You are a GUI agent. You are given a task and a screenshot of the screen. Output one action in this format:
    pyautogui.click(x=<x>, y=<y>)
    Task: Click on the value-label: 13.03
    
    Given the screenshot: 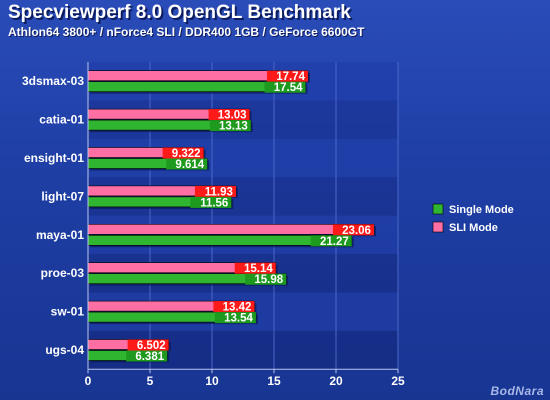 What is the action you would take?
    pyautogui.click(x=232, y=116)
    